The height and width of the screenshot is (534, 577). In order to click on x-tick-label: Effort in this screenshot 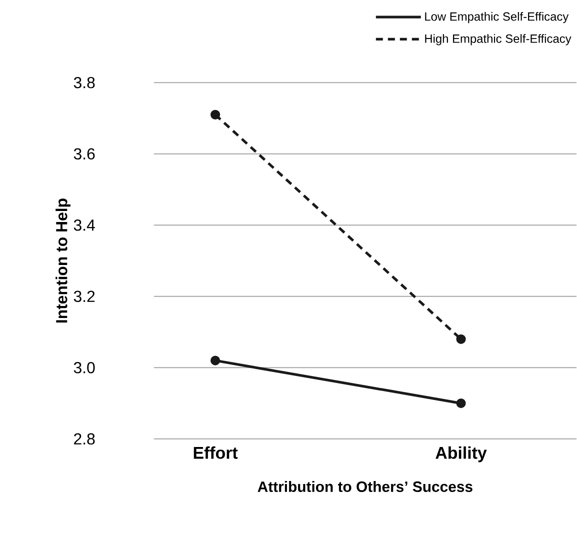, I will do `click(216, 453)`.